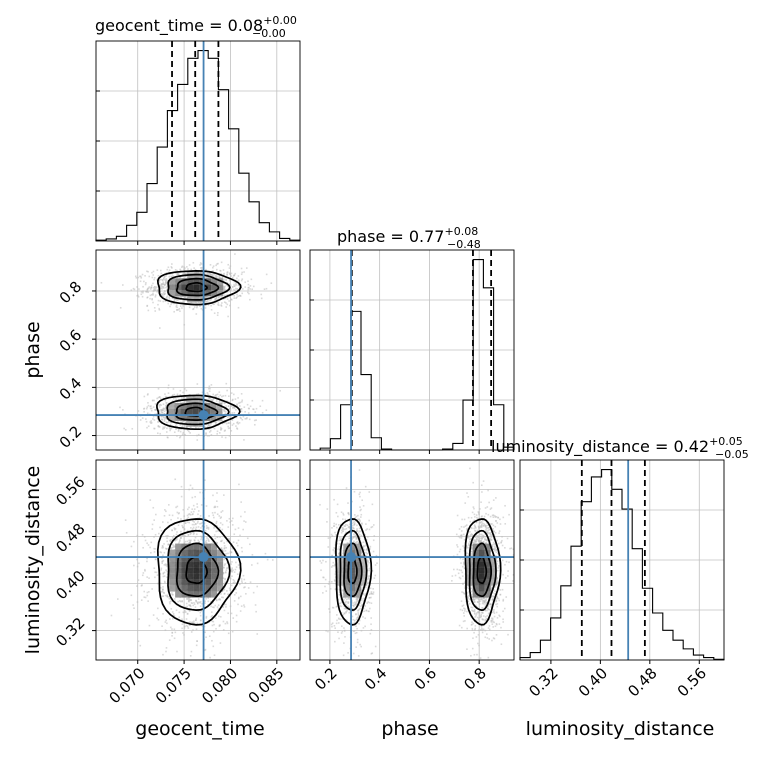 The width and height of the screenshot is (760, 760). I want to click on y-tick-label: 0.40, so click(70, 585).